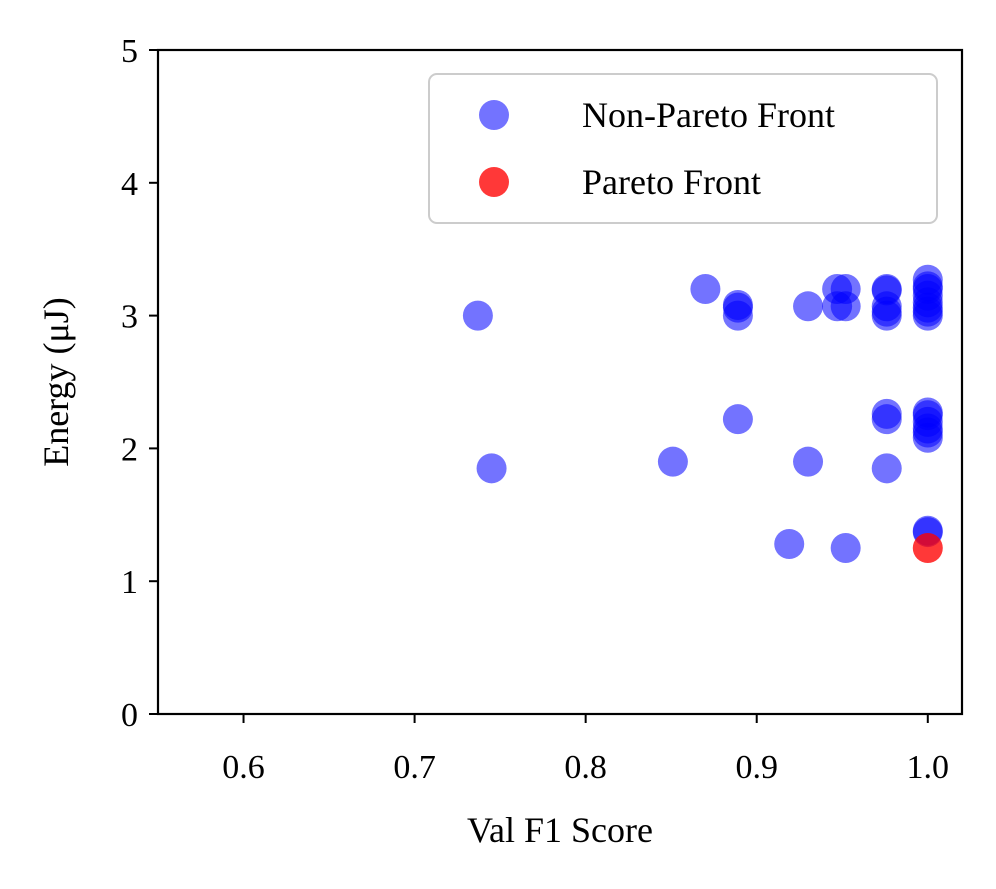  I want to click on y-tick-label: 4, so click(129, 184).